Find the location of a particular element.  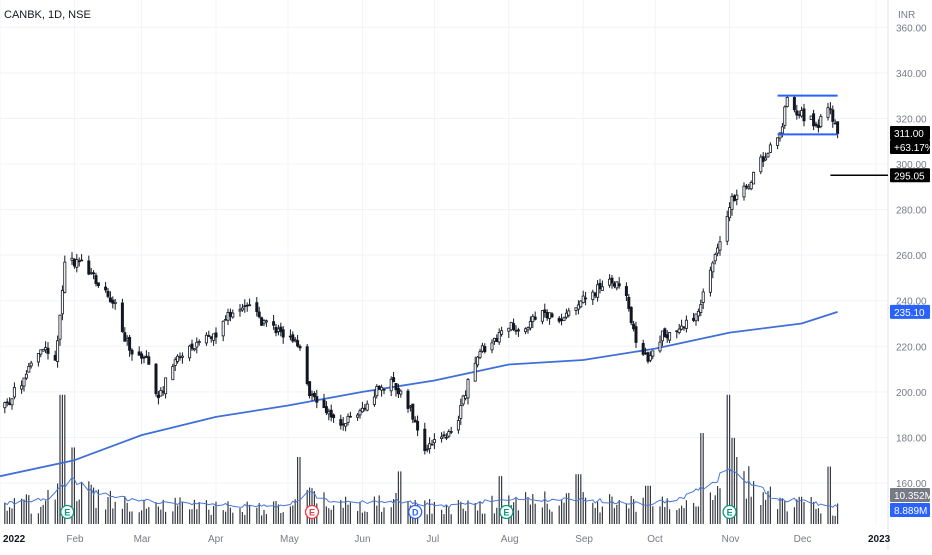

volume-ma-line is located at coordinates (421, 488).